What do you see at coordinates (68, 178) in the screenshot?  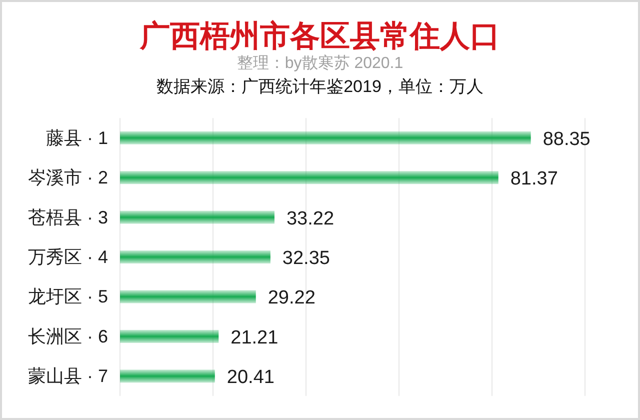 I see `y-tick-label: 岑溪市 · 2` at bounding box center [68, 178].